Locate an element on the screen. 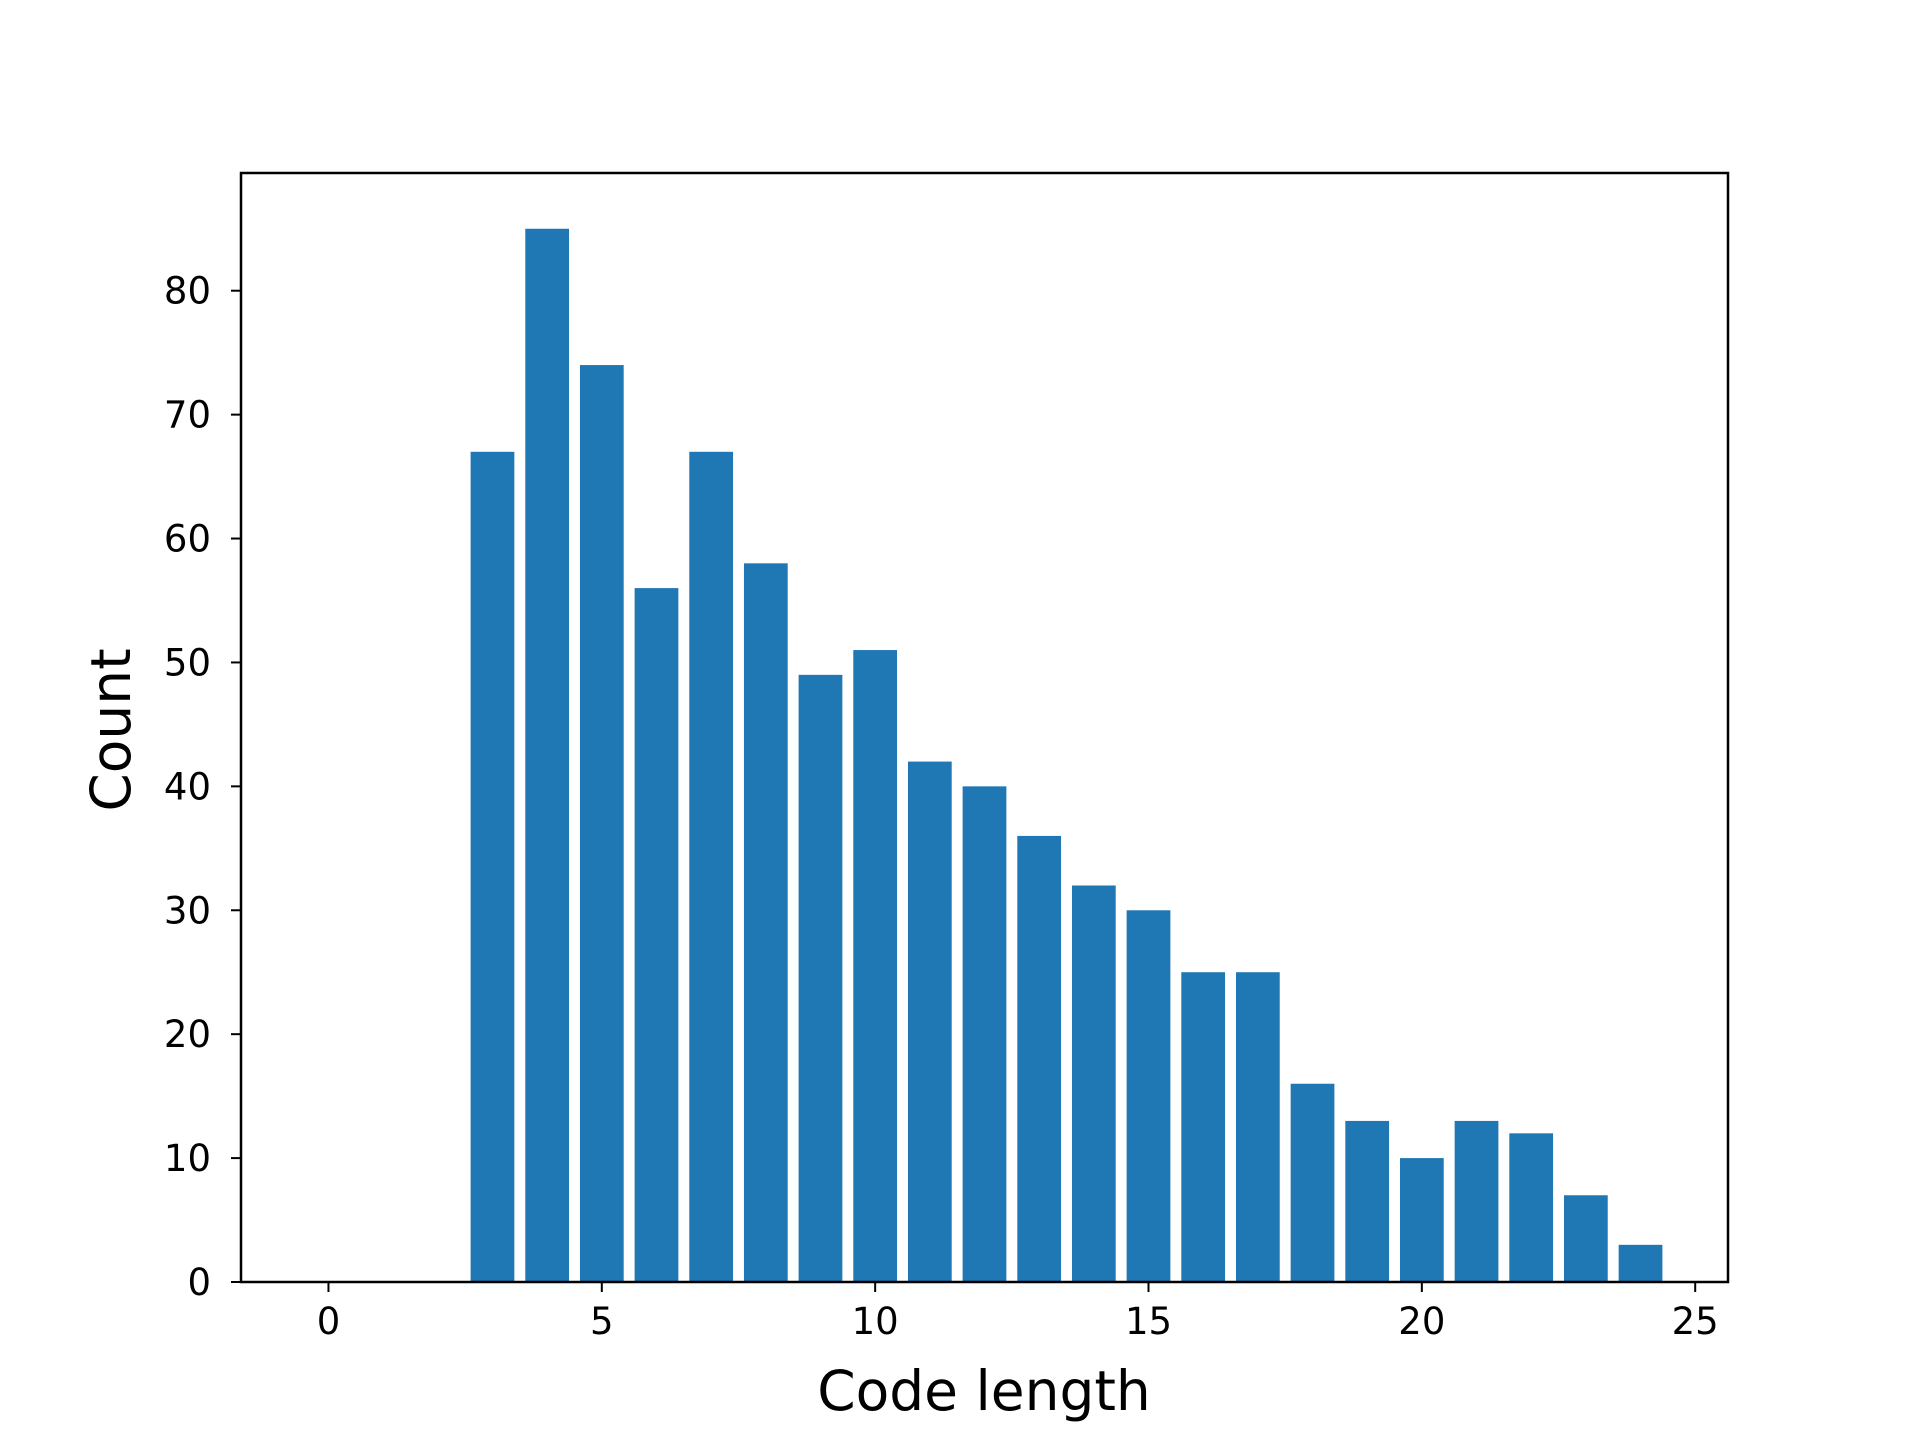  y-tick-label-10: 10 is located at coordinates (187, 1158).